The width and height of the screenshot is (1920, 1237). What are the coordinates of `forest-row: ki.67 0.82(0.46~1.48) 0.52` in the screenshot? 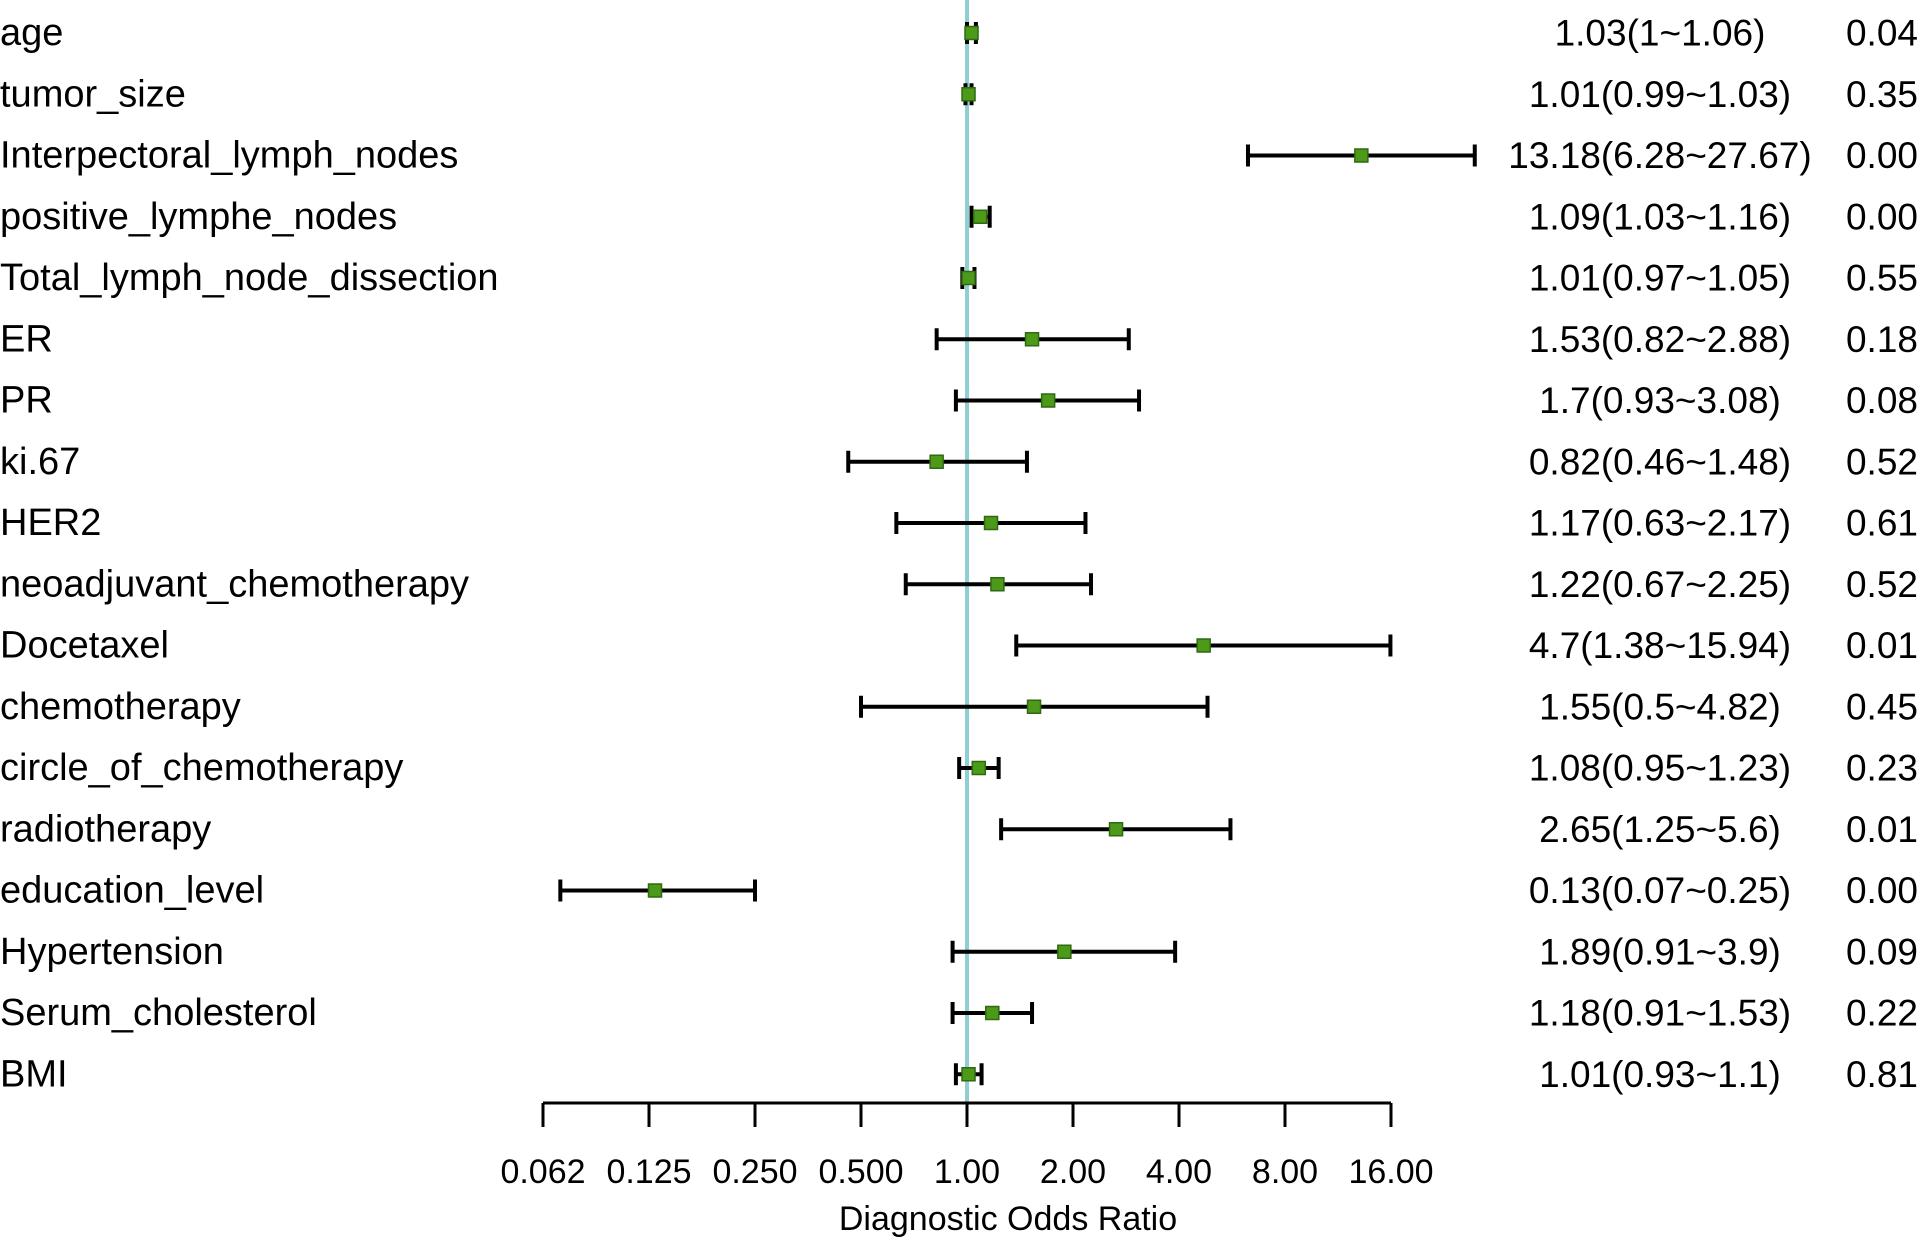 It's located at (959, 462).